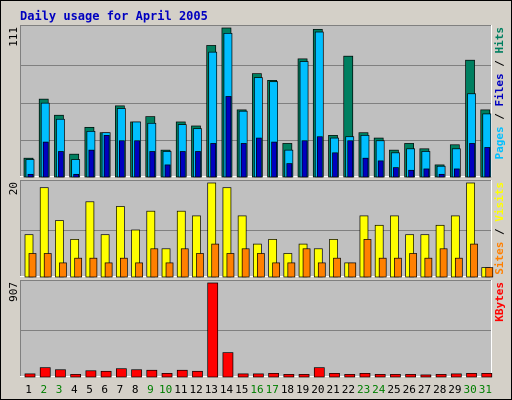 Image resolution: width=512 pixels, height=400 pixels. What do you see at coordinates (180, 389) in the screenshot?
I see `x-tick-label-11: 11` at bounding box center [180, 389].